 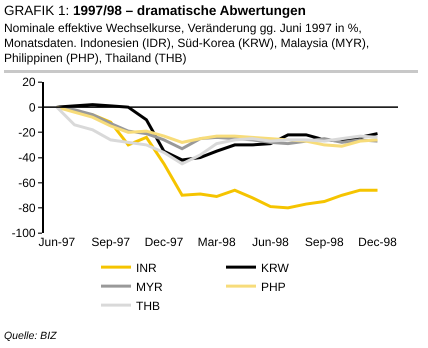 I want to click on y-tick-label: 0, so click(x=32, y=107).